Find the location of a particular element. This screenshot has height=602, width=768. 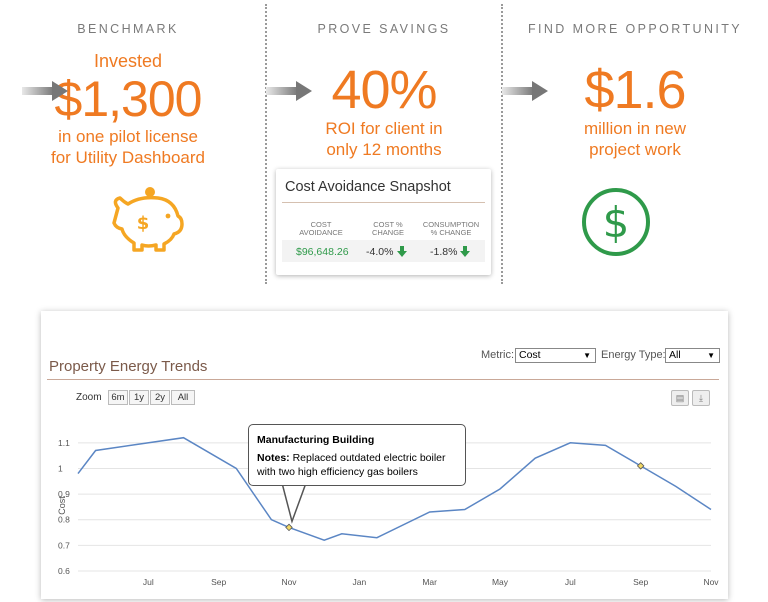

y-axis-label: Cost is located at coordinates (62, 505).